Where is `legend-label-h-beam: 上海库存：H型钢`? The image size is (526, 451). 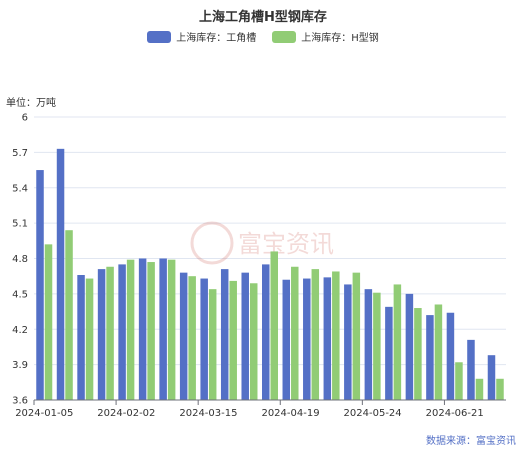 legend-label-h-beam: 上海库存：H型钢 is located at coordinates (340, 38).